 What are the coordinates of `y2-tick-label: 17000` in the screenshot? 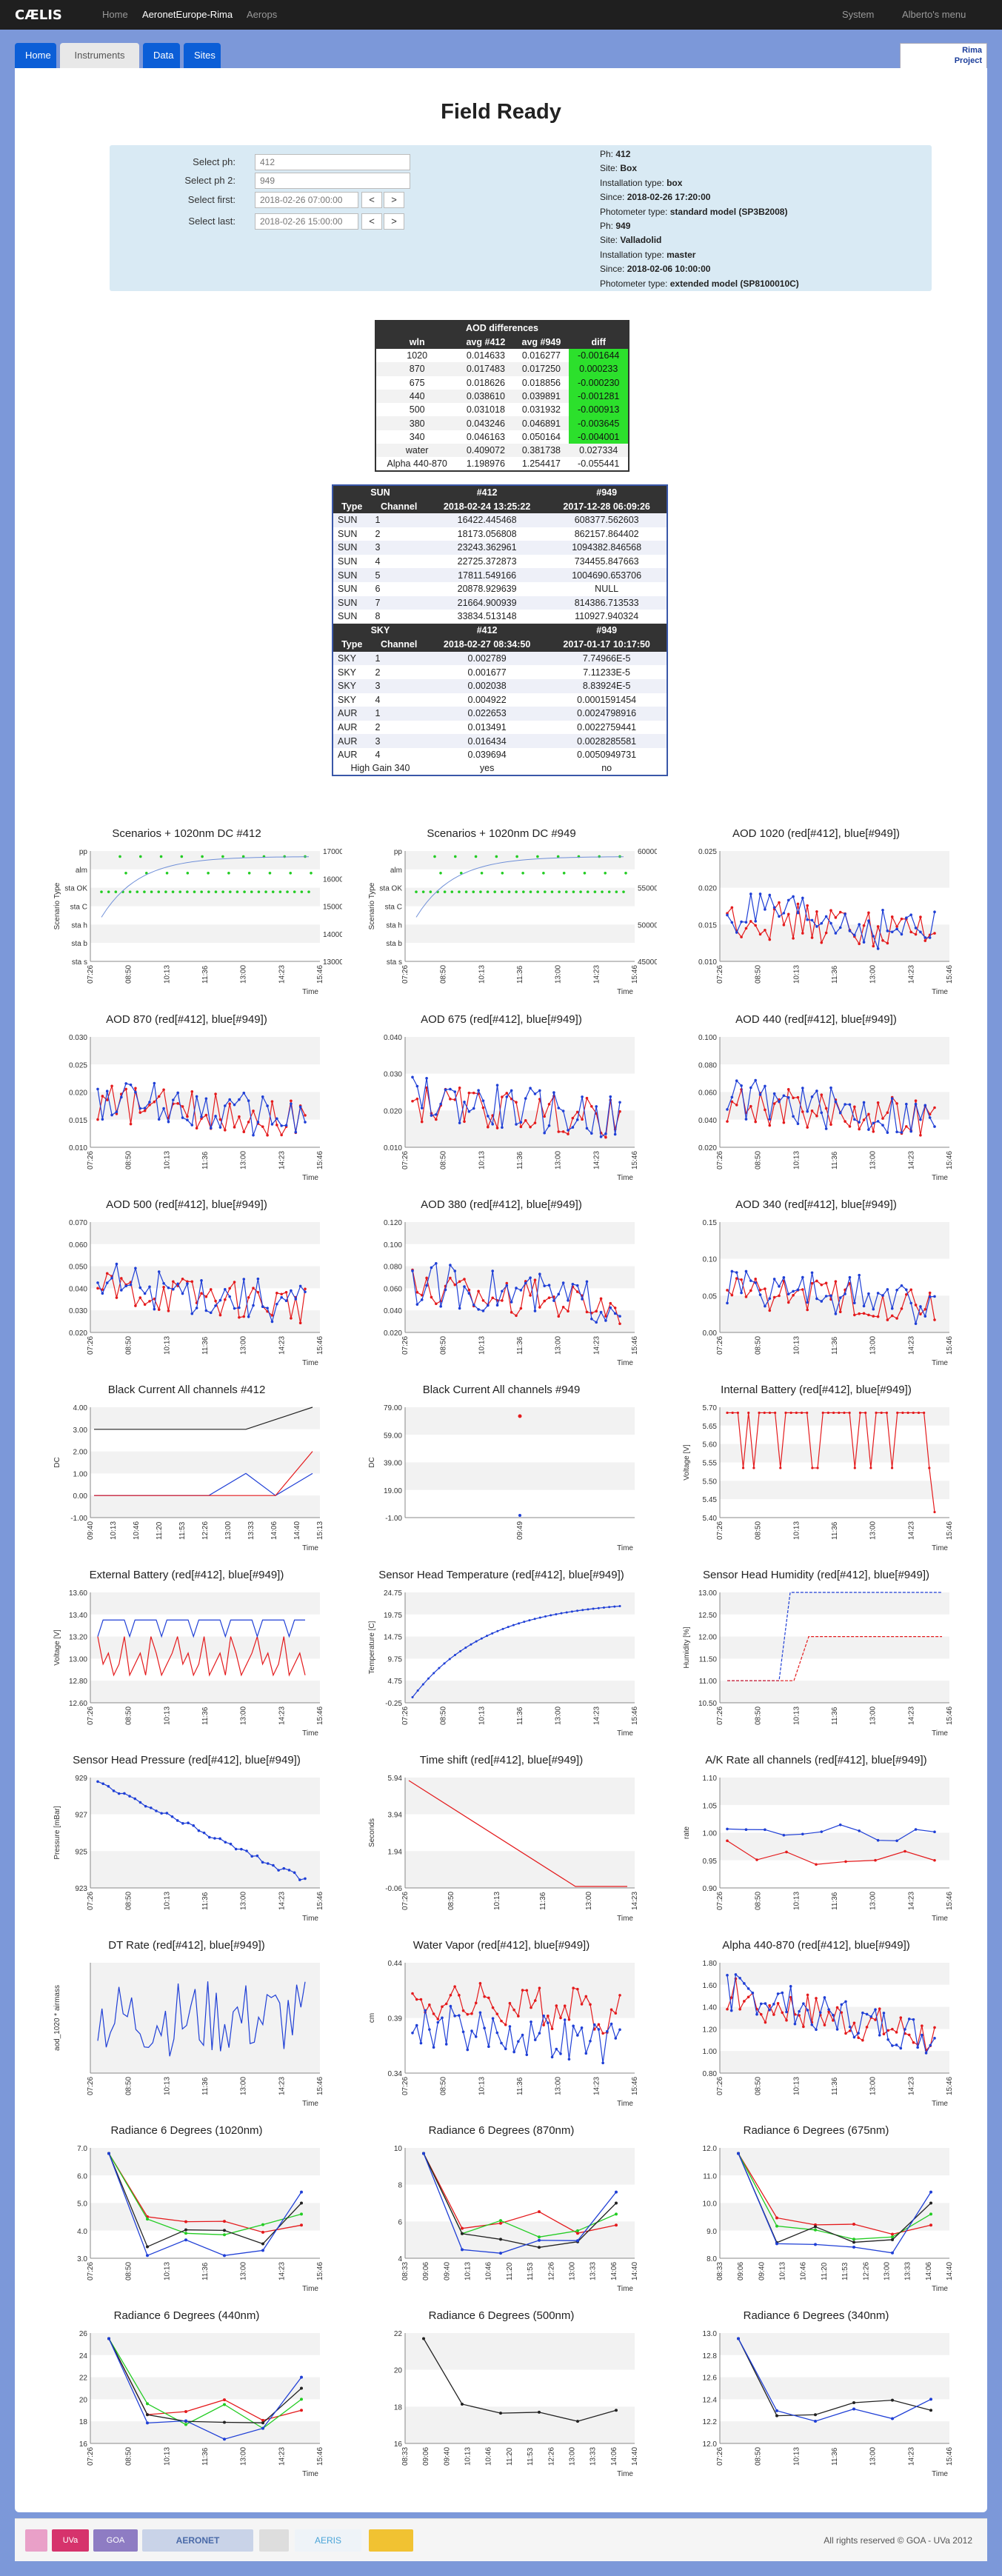 It's located at (333, 852).